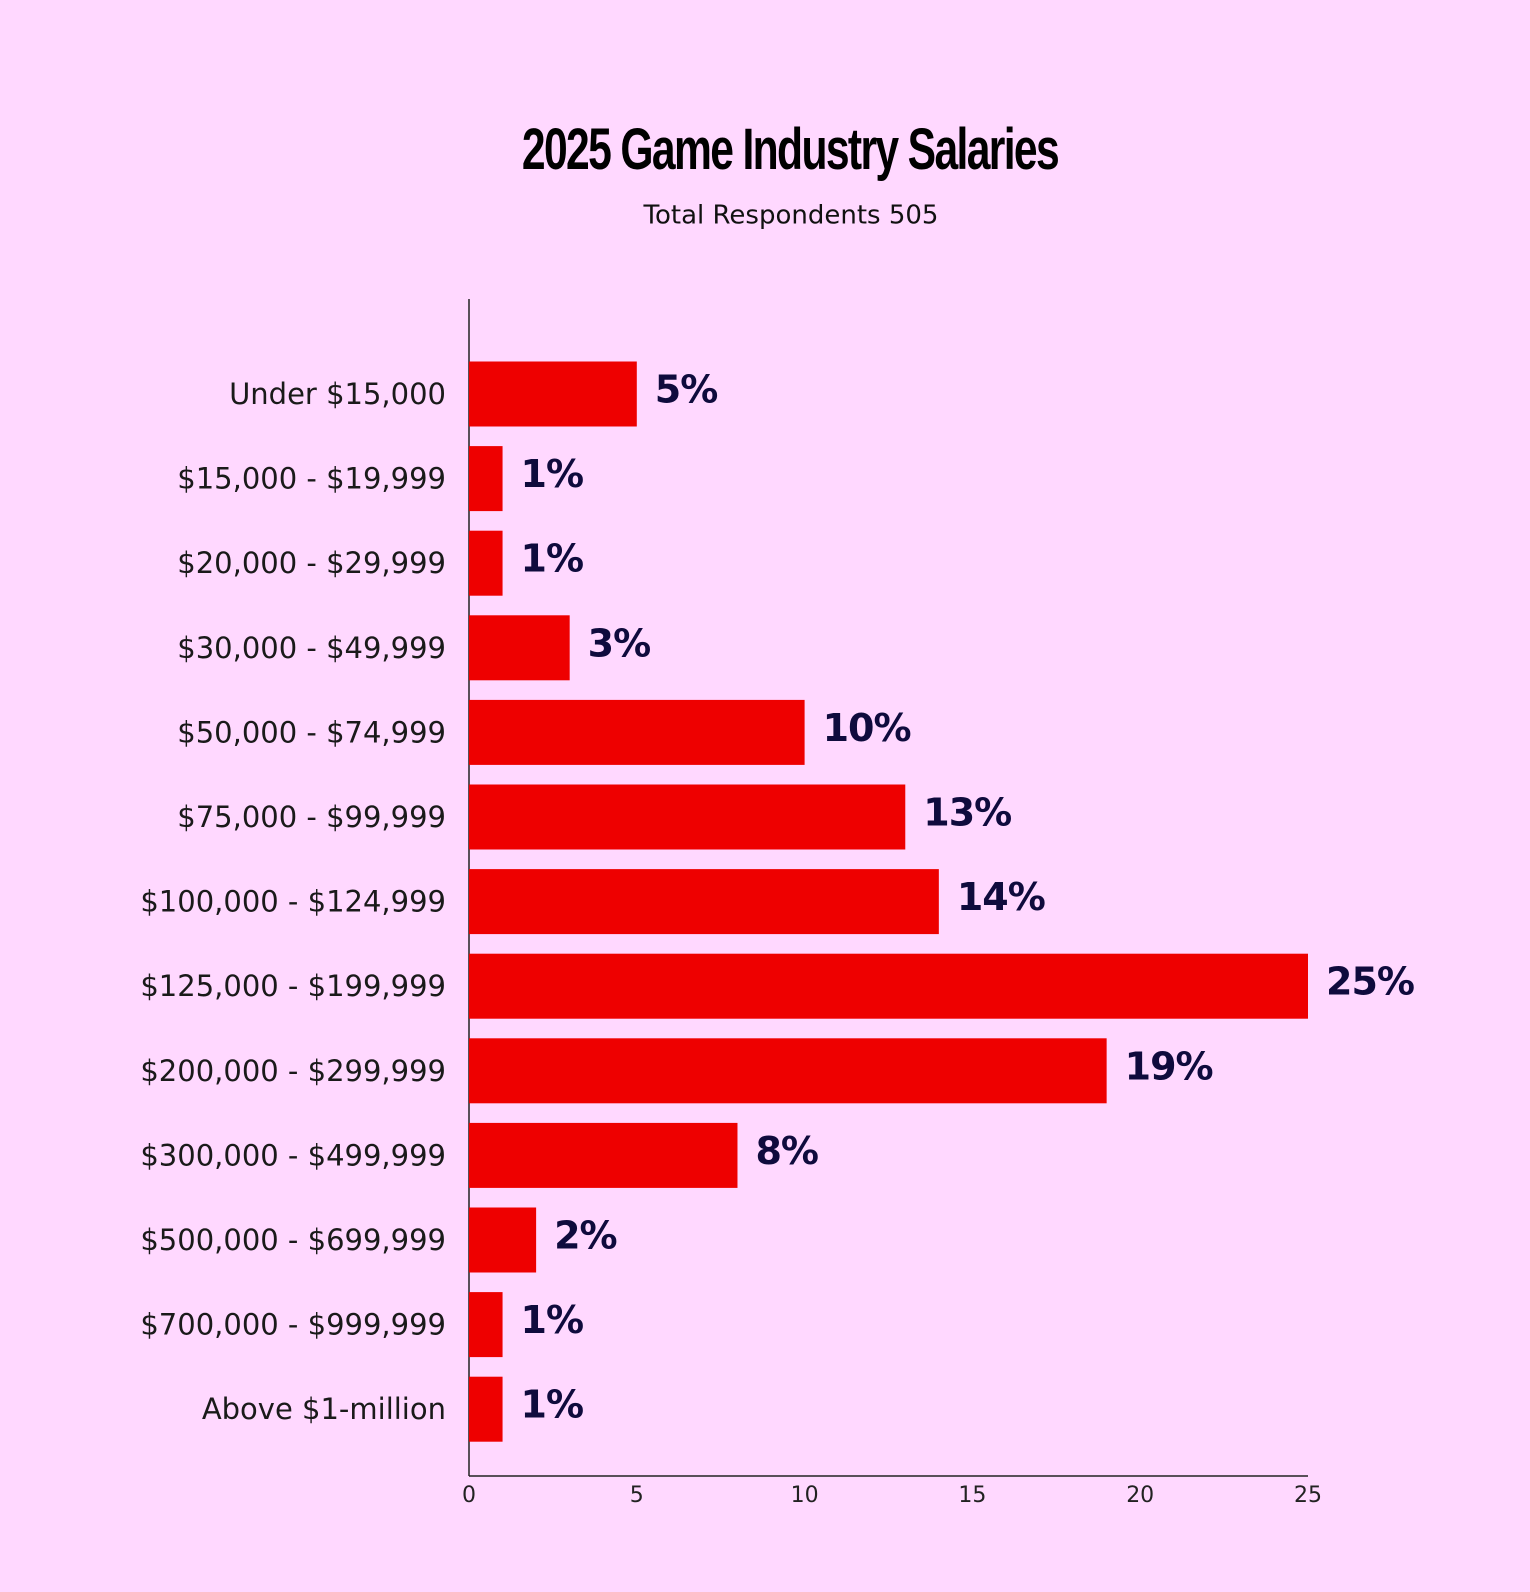 This screenshot has width=1530, height=1592. I want to click on y-tick-label: $30,000 - $49,999, so click(311, 648).